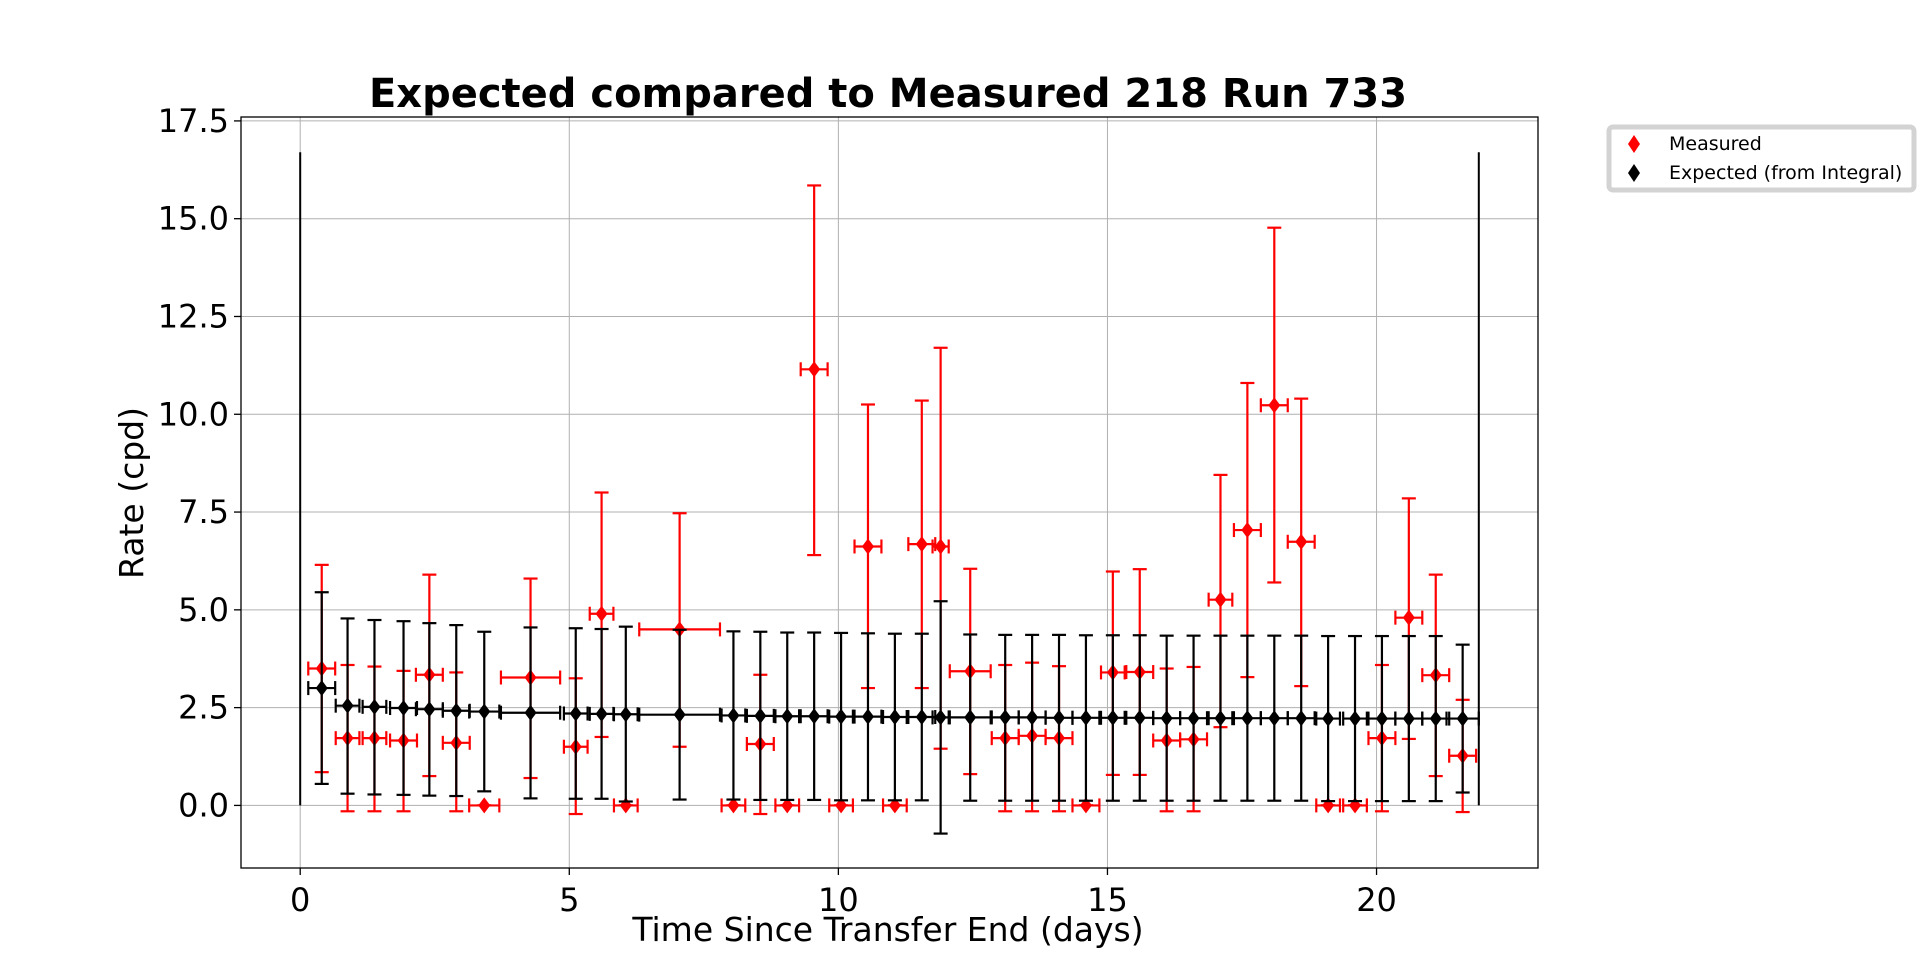  I want to click on legend-label-measured: Measured, so click(1715, 144).